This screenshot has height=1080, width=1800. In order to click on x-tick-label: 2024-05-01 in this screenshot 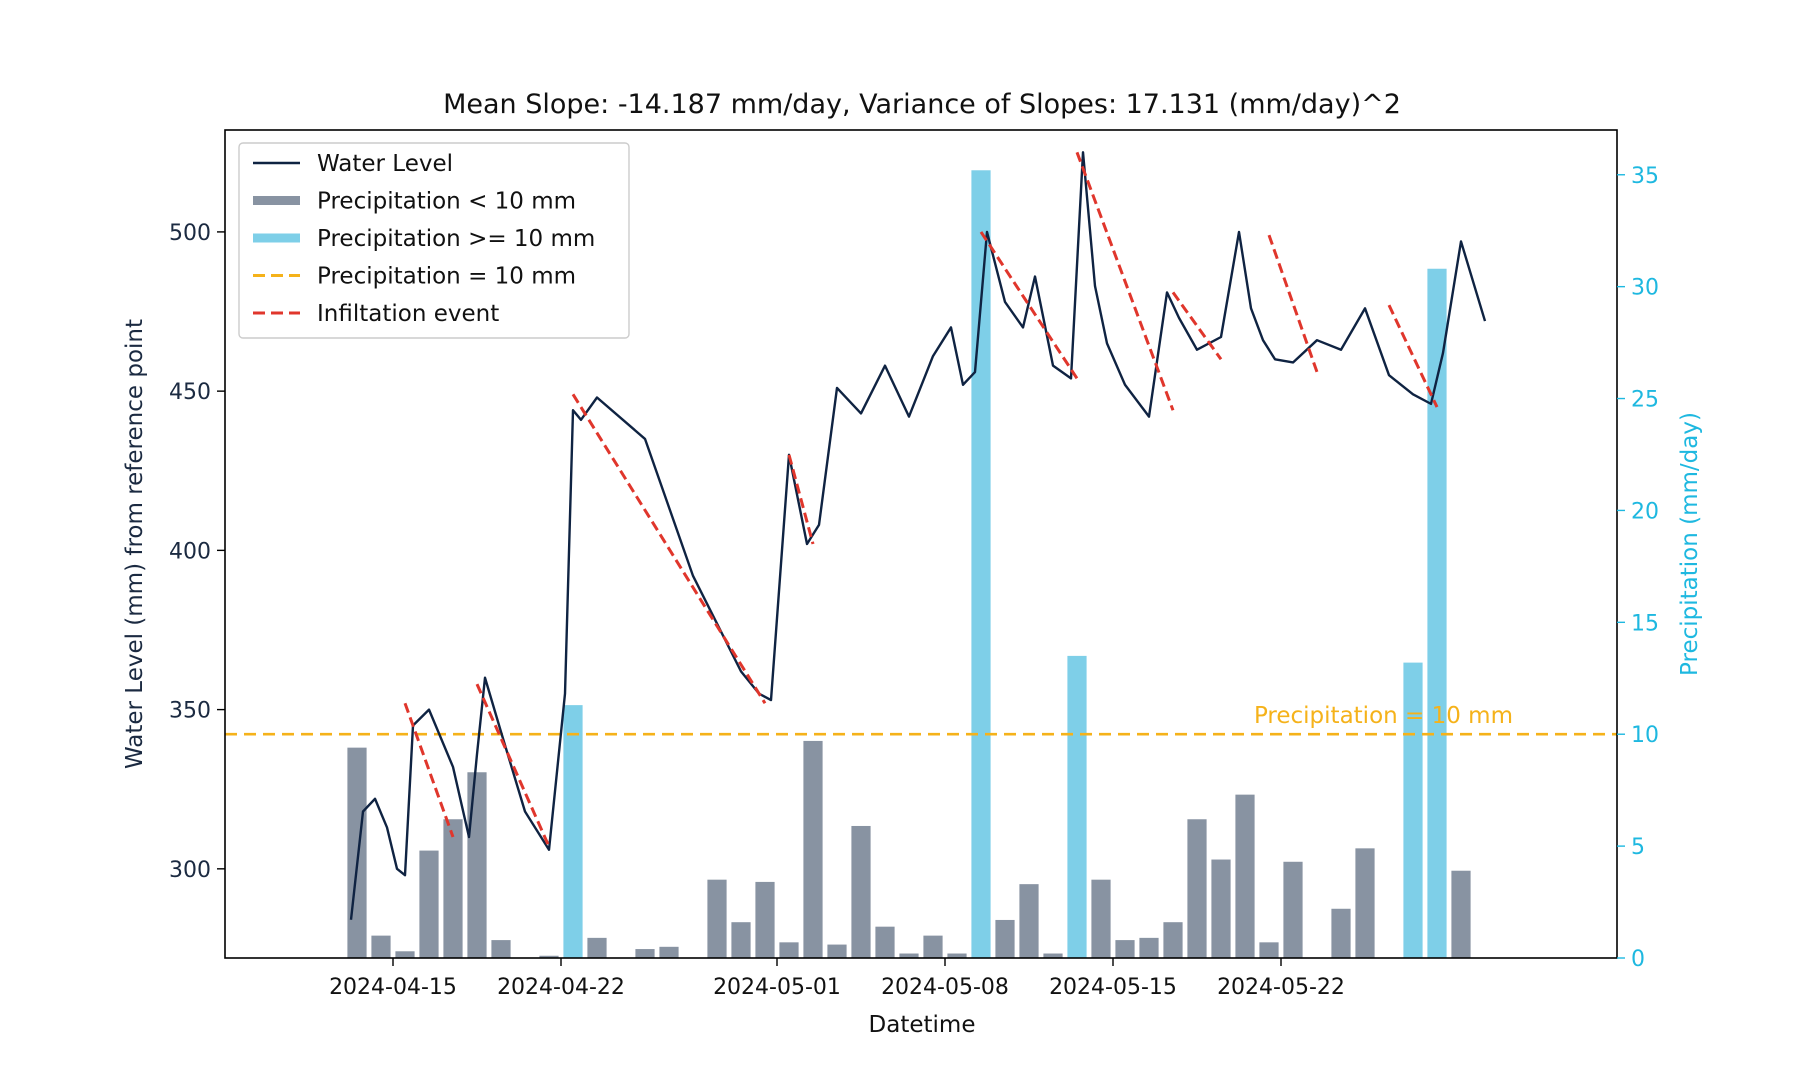, I will do `click(777, 987)`.